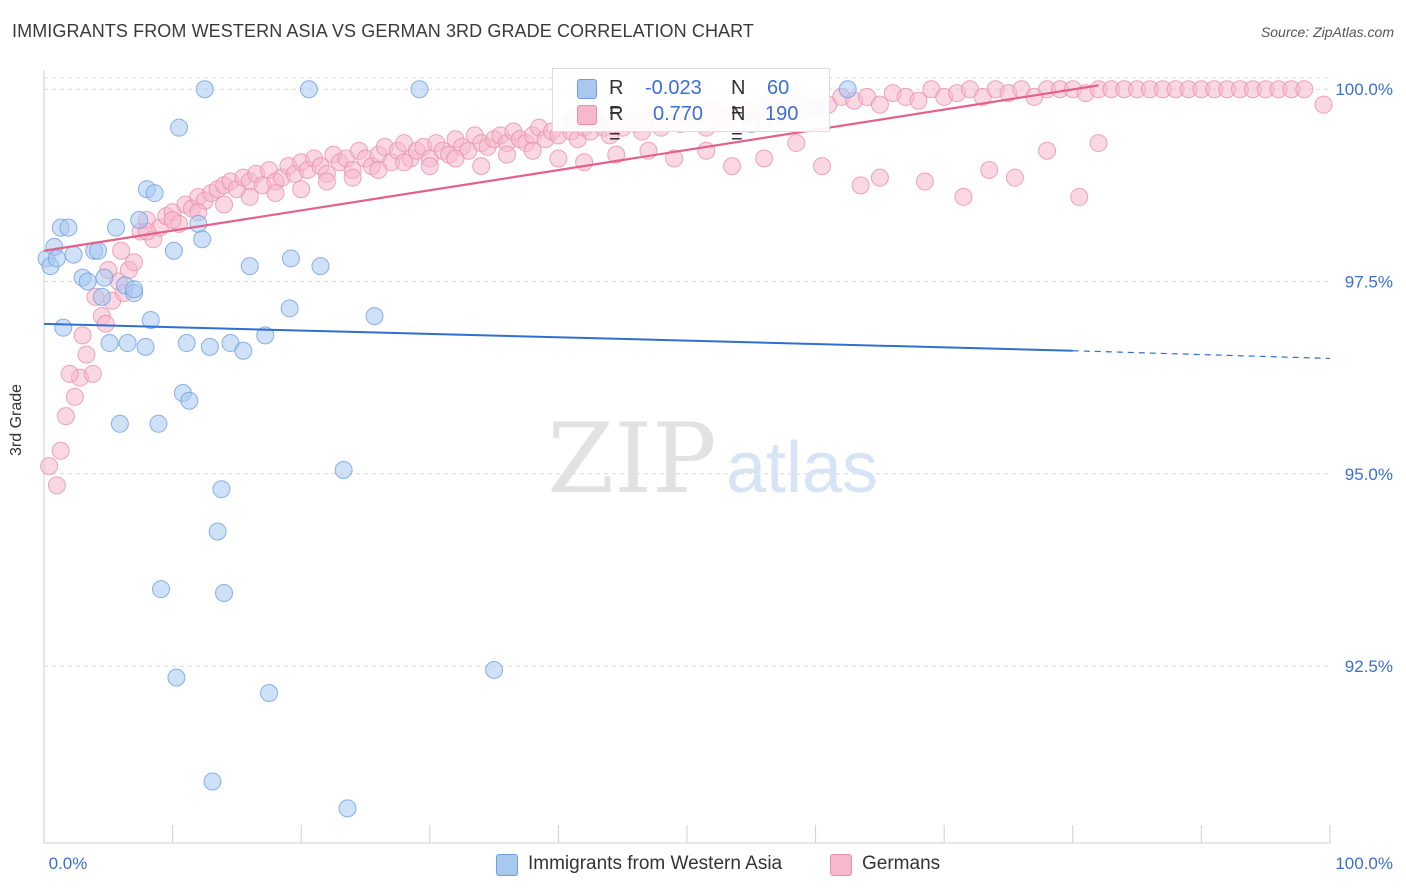 The height and width of the screenshot is (892, 1406). I want to click on source-label: Source: ZipAtlas.com, so click(1327, 32).